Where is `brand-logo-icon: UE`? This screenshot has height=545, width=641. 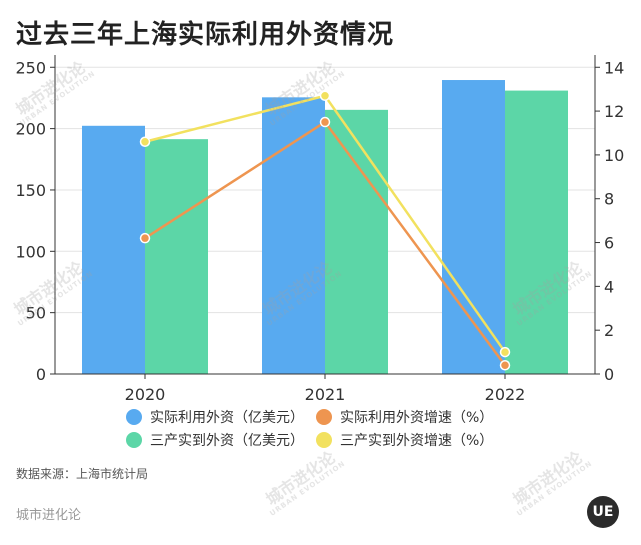 brand-logo-icon: UE is located at coordinates (603, 512).